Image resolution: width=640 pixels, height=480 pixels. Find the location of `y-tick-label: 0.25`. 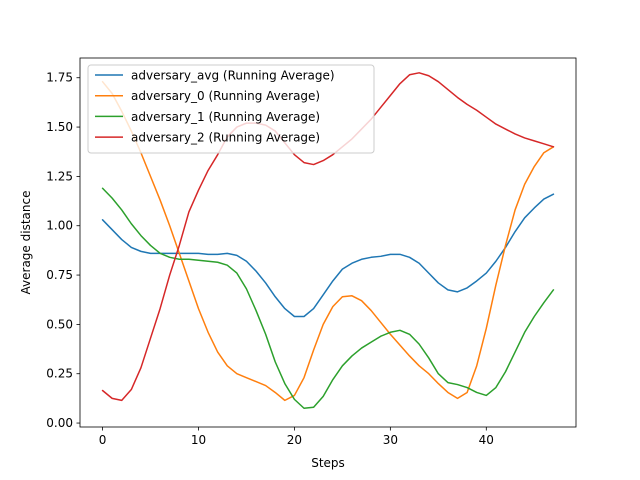

y-tick-label: 0.25 is located at coordinates (59, 374).